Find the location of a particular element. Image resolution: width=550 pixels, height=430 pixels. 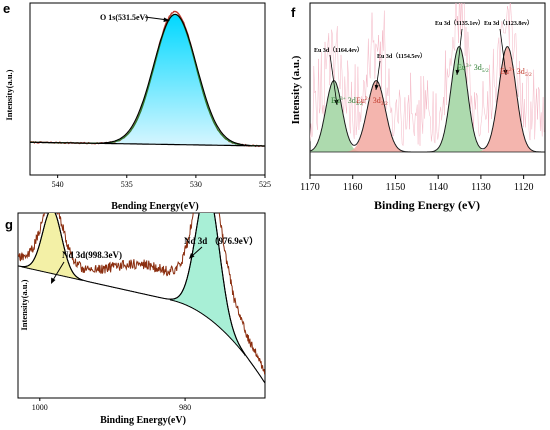

arrowhead-o1s is located at coordinates (166, 19).